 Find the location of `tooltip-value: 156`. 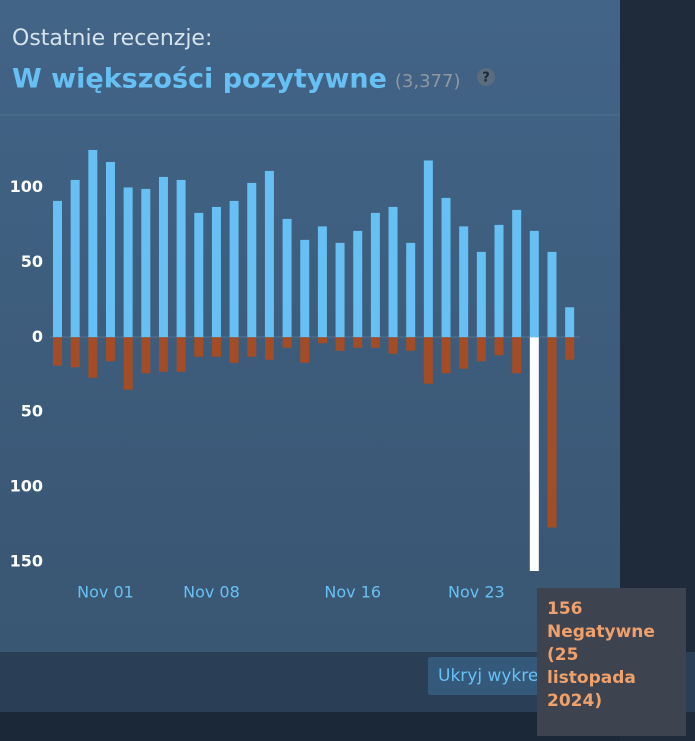

tooltip-value: 156 is located at coordinates (565, 609).